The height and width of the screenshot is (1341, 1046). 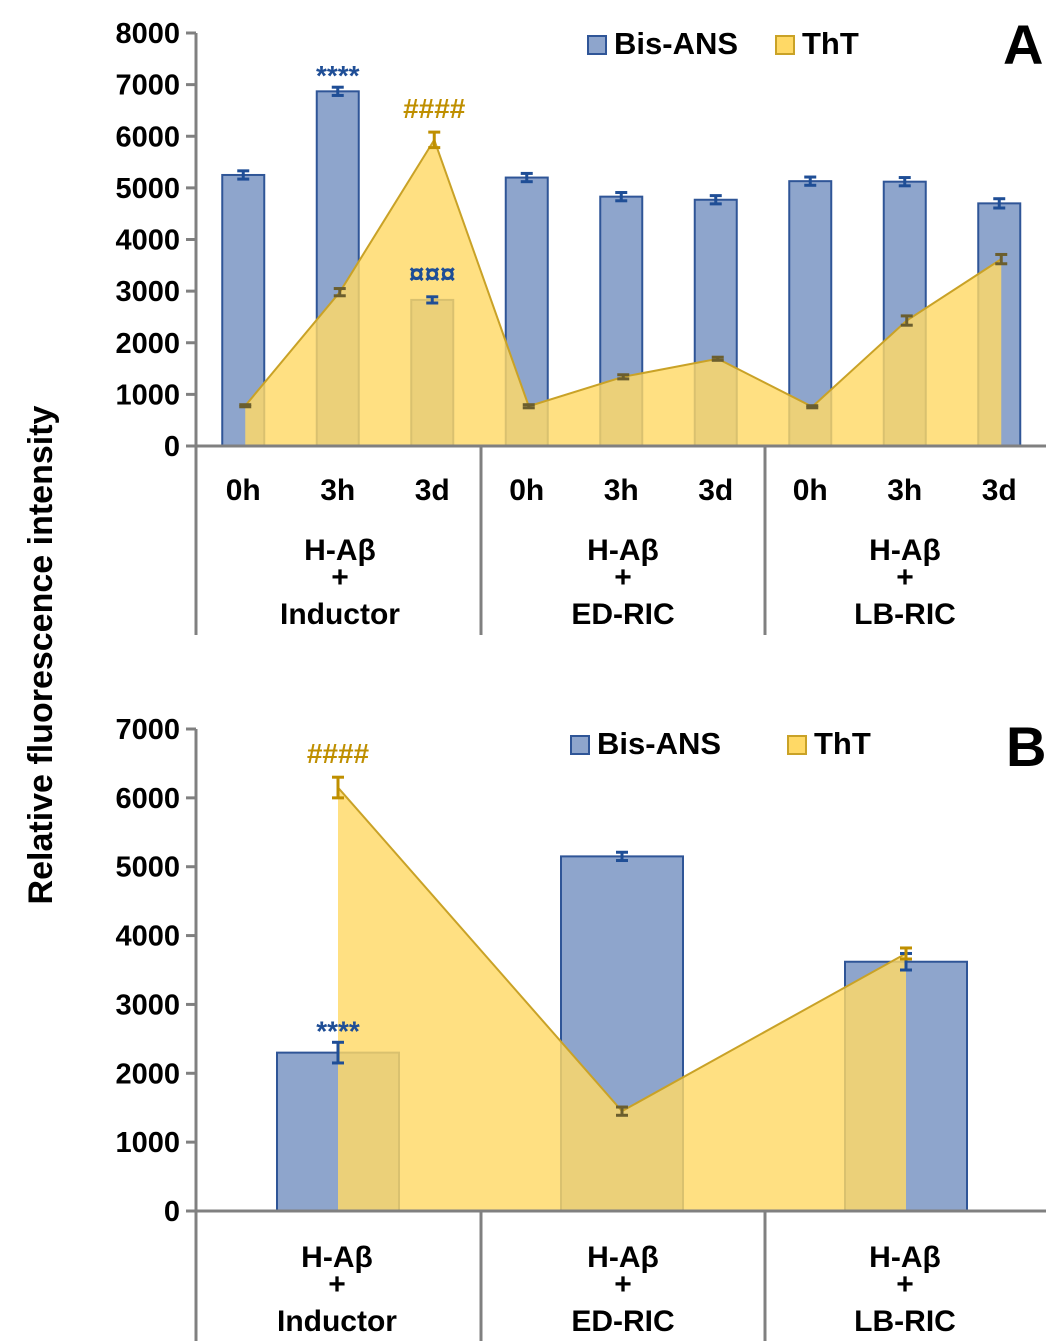 I want to click on time-label-0: 0h, so click(x=243, y=490).